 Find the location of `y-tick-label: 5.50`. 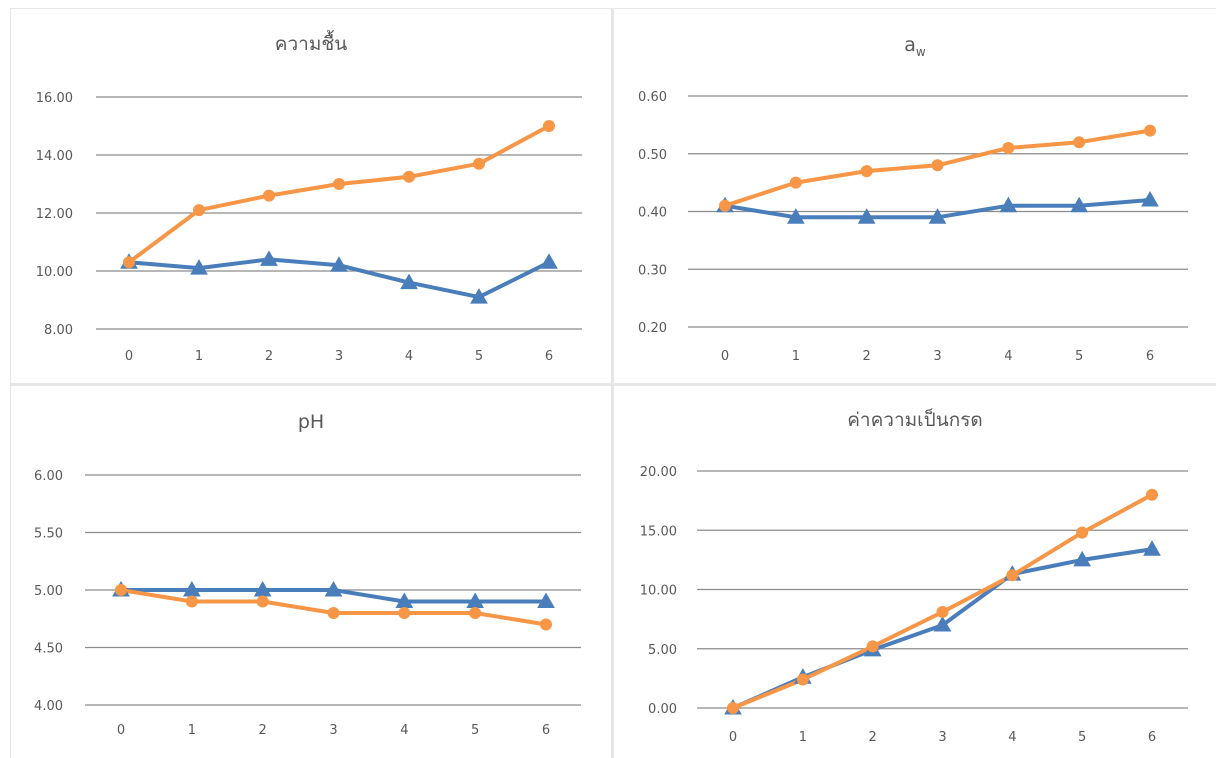

y-tick-label: 5.50 is located at coordinates (48, 534).